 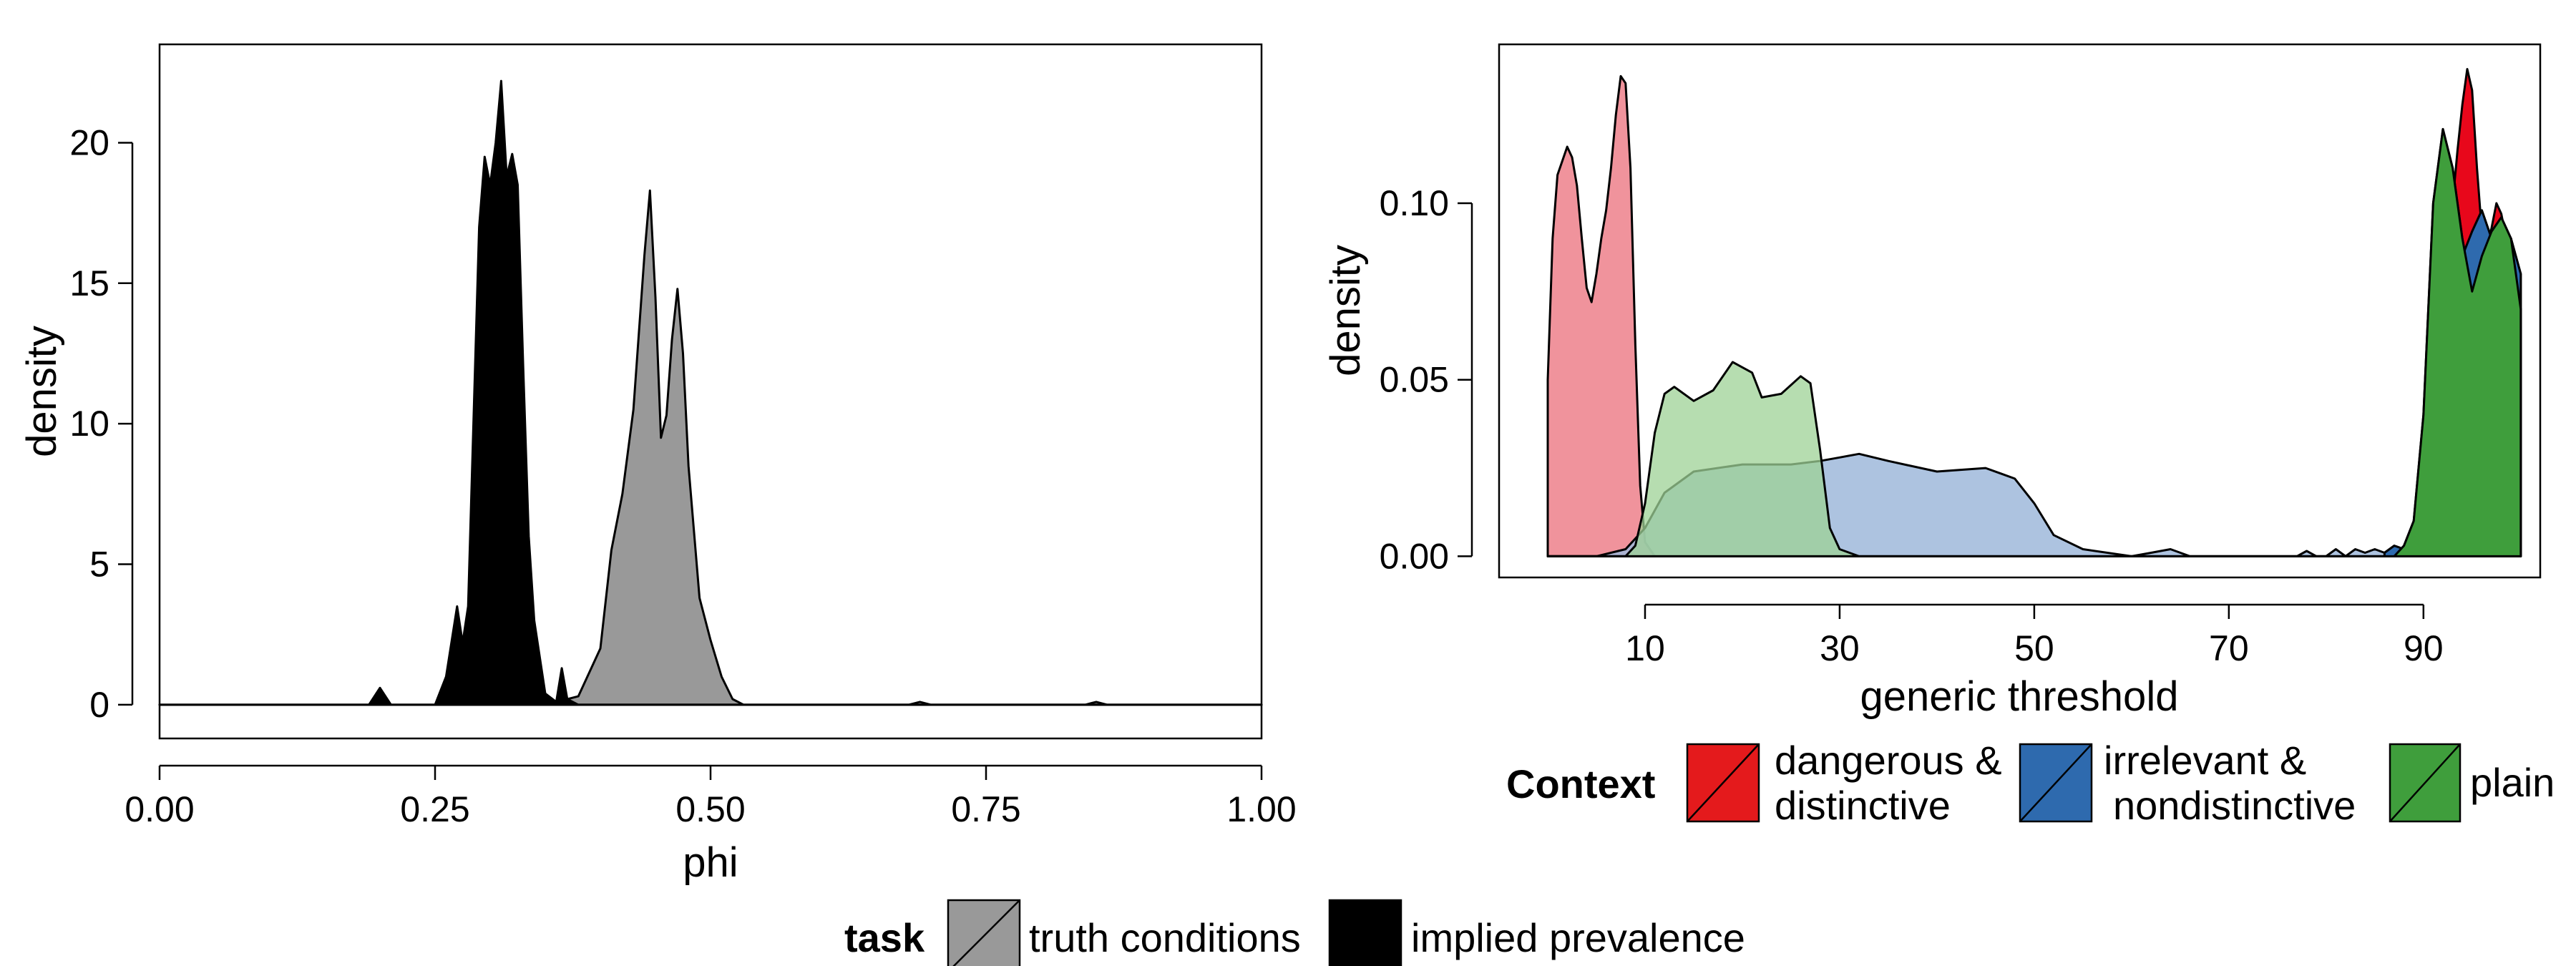 I want to click on left-y-ticks: 0 5 10 15 20, so click(x=101, y=423).